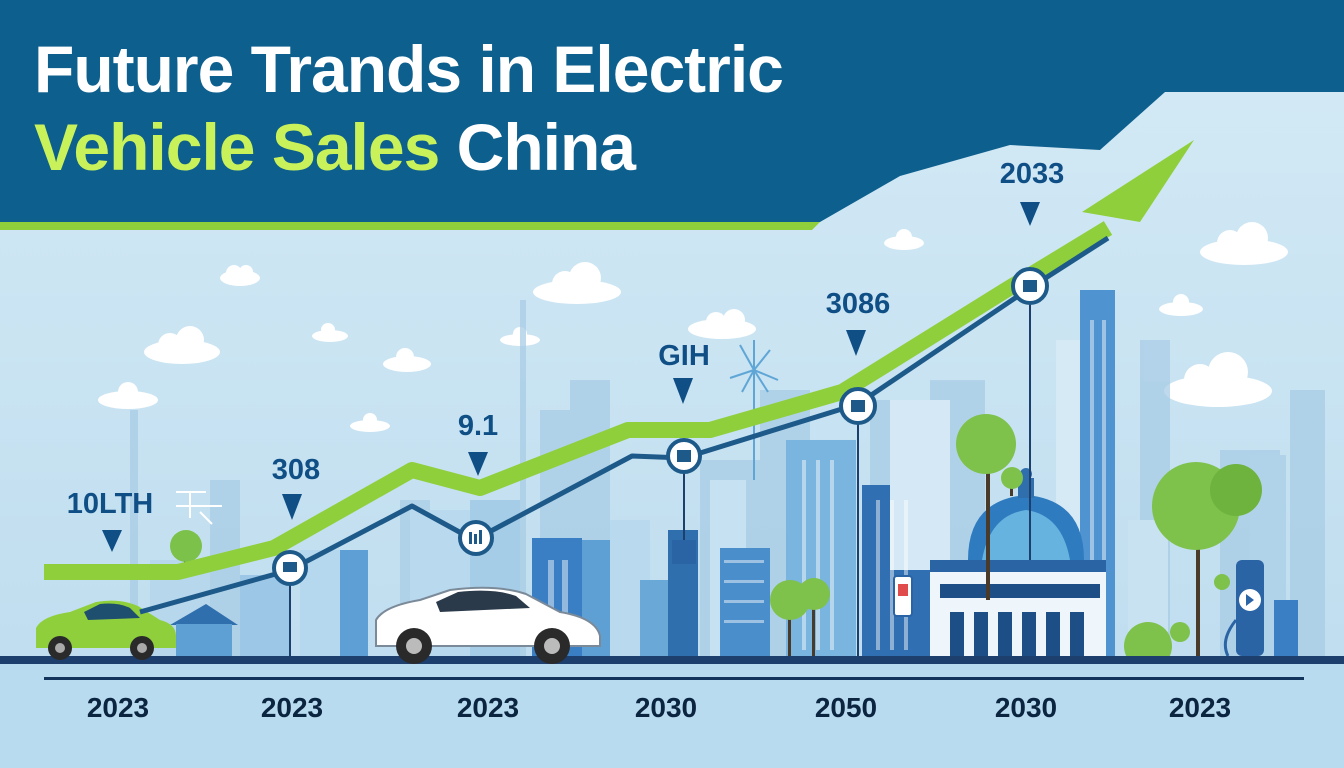 The image size is (1344, 768). I want to click on small-house, so click(204, 632).